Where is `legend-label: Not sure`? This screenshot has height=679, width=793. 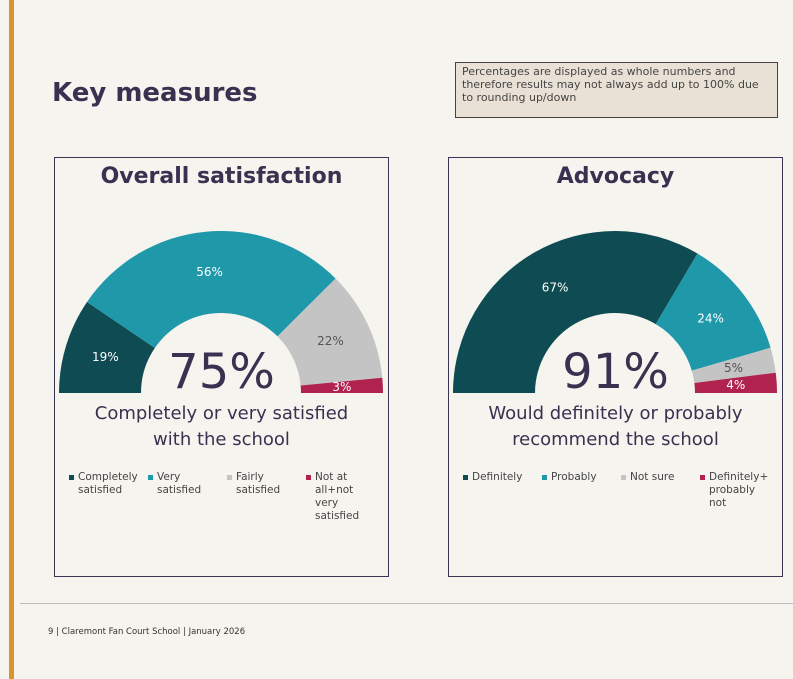 legend-label: Not sure is located at coordinates (652, 477).